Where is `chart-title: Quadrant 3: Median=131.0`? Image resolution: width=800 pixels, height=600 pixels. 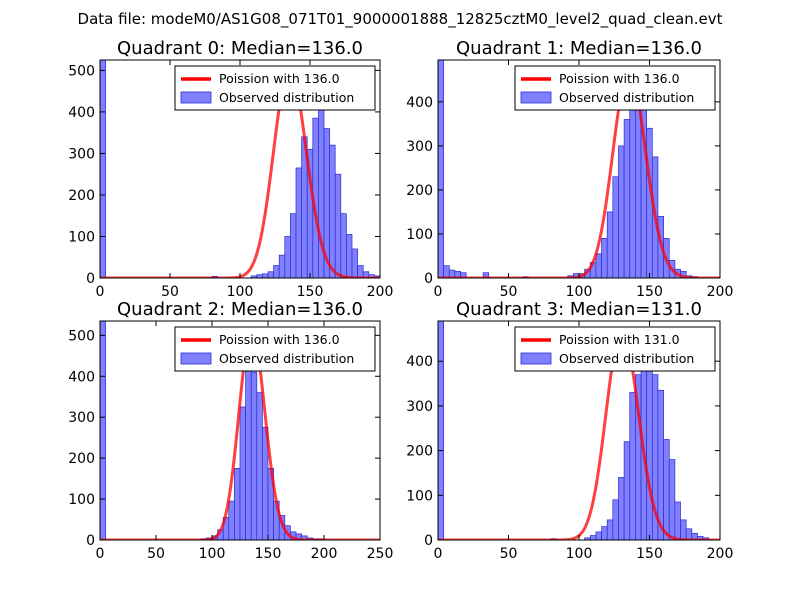
chart-title: Quadrant 3: Median=131.0 is located at coordinates (579, 309).